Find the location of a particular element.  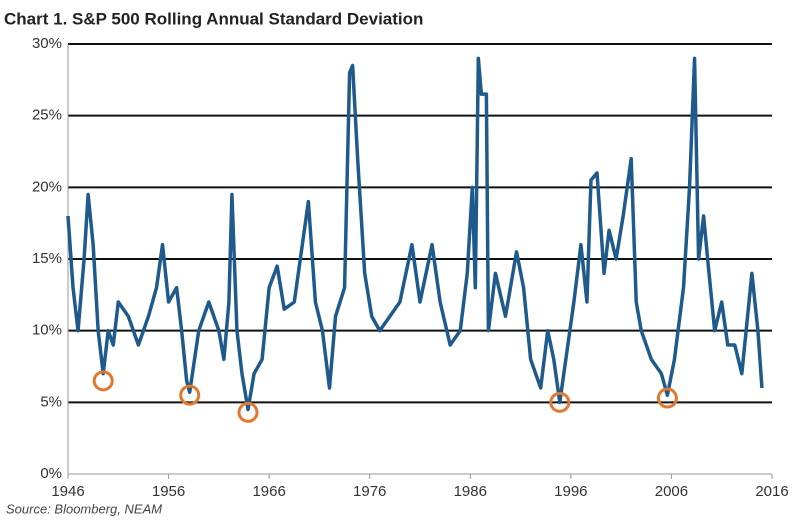

y-tick-label: 5% is located at coordinates (51, 401).